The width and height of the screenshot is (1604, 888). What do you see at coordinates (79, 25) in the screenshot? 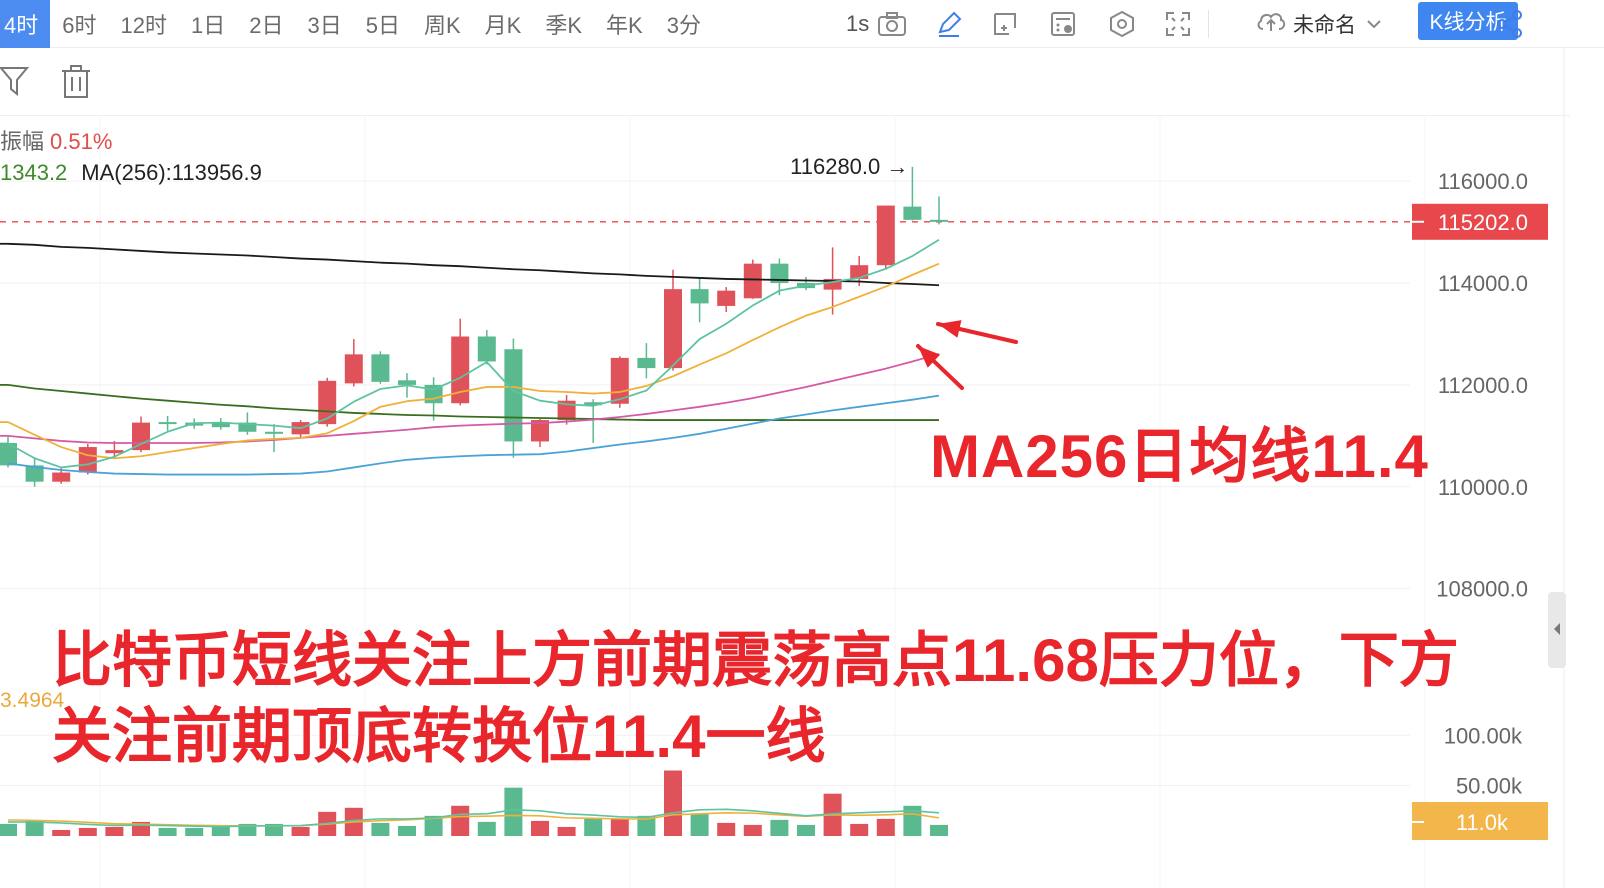
I see `tab-timeframe-6h: 6时` at bounding box center [79, 25].